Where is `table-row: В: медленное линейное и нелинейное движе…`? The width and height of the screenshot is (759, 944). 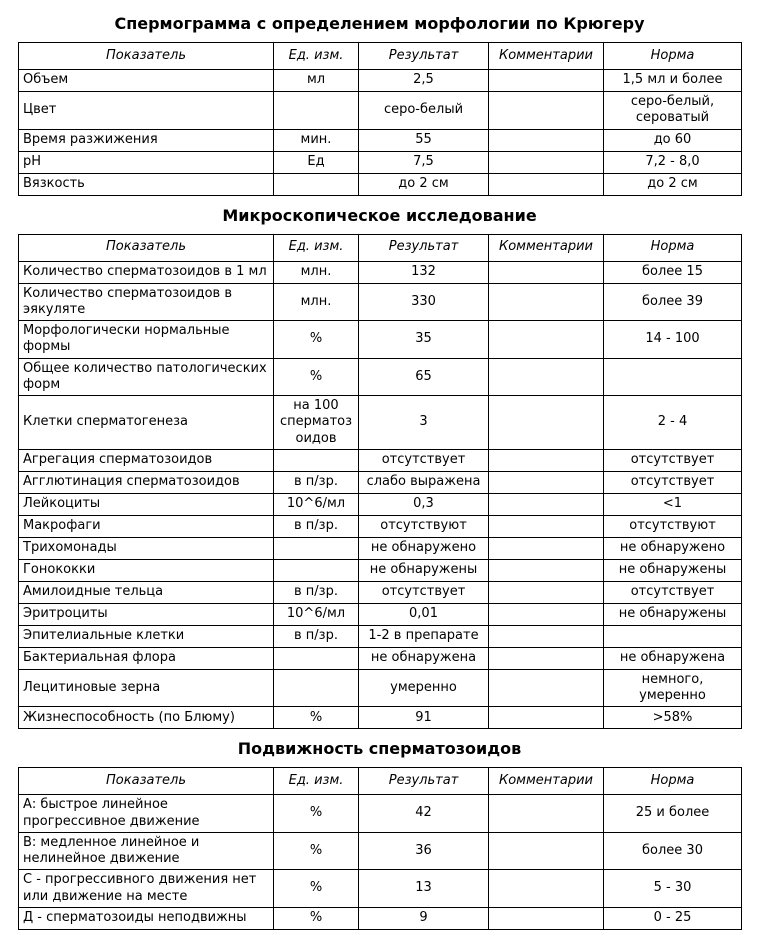
table-row: В: медленное линейное и нелинейное движе… is located at coordinates (380, 851).